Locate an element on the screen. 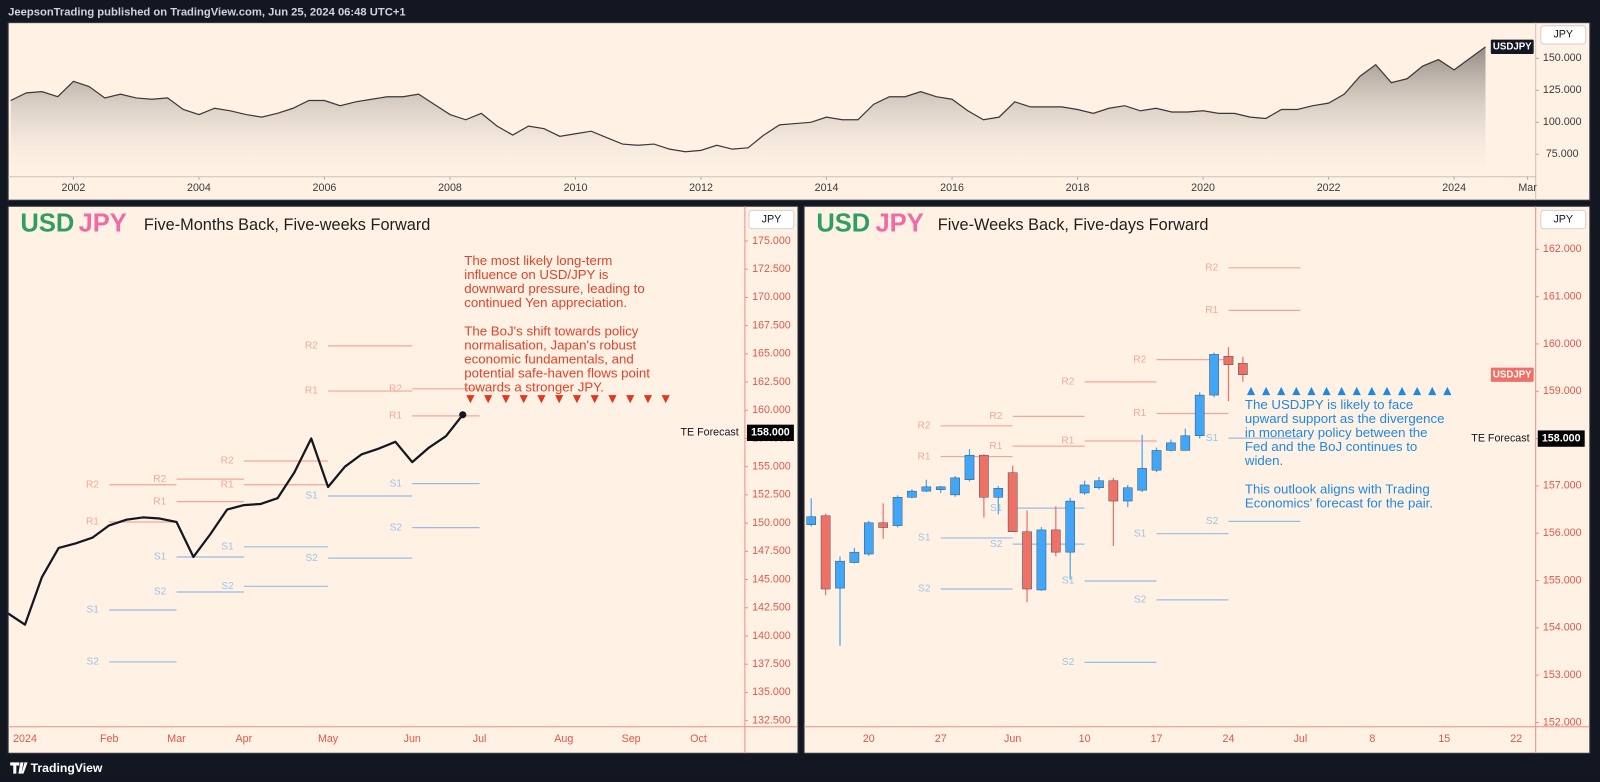  y-tick-label: 140.000 is located at coordinates (771, 636).